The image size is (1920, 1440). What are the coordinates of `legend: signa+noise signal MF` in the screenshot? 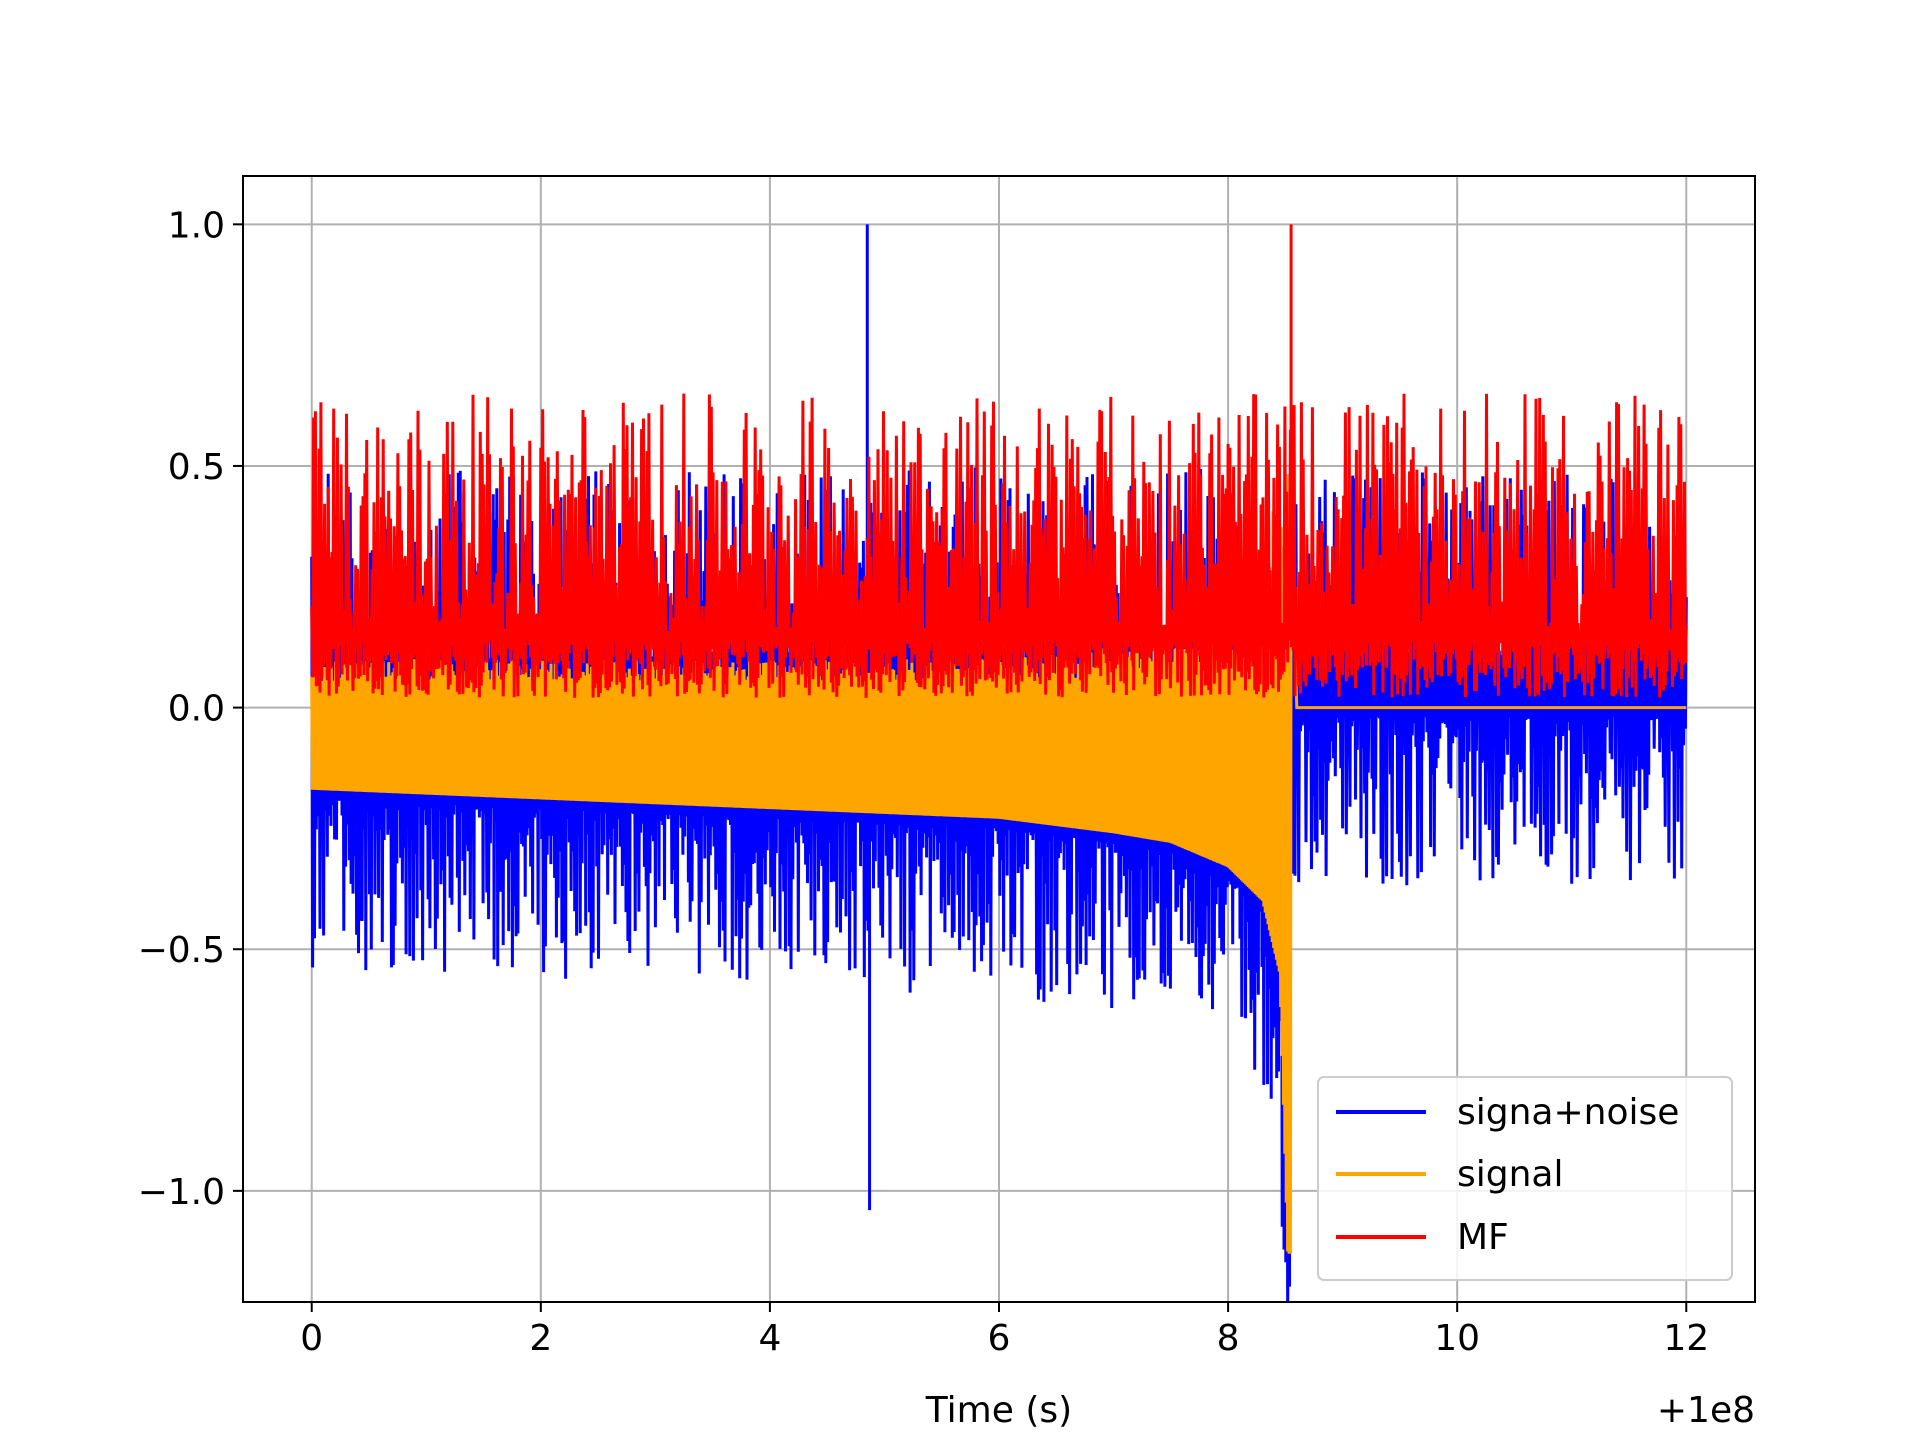 It's located at (1525, 1178).